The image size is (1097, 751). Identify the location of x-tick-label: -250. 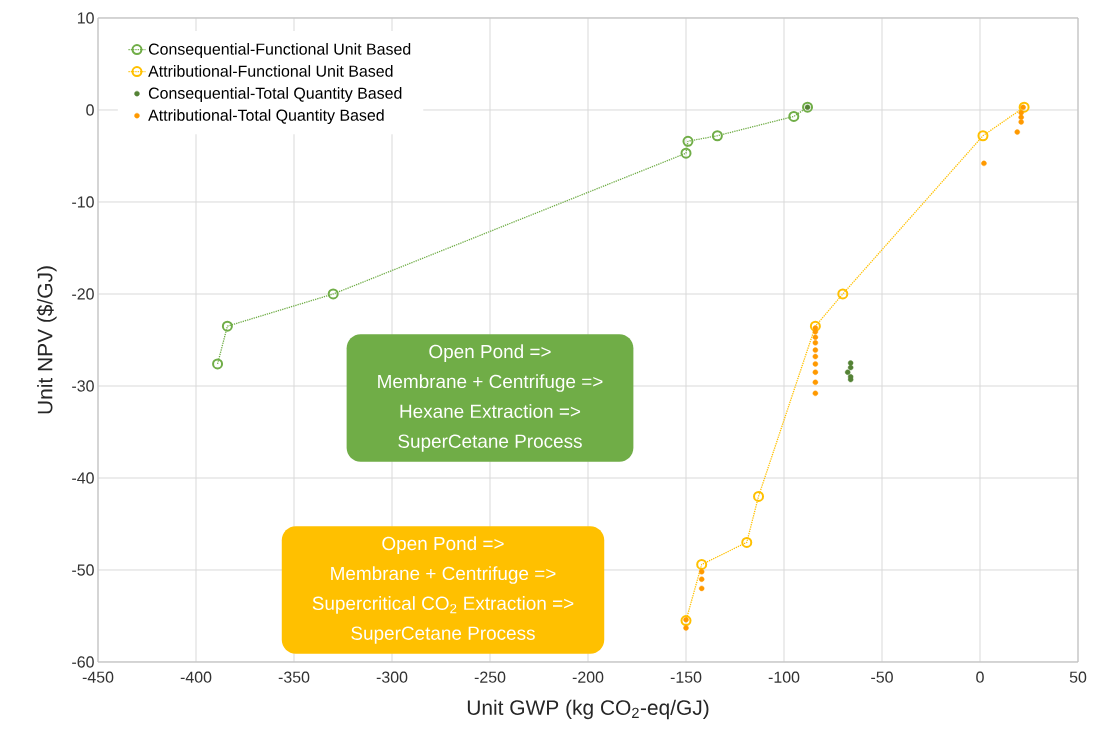
(490, 677).